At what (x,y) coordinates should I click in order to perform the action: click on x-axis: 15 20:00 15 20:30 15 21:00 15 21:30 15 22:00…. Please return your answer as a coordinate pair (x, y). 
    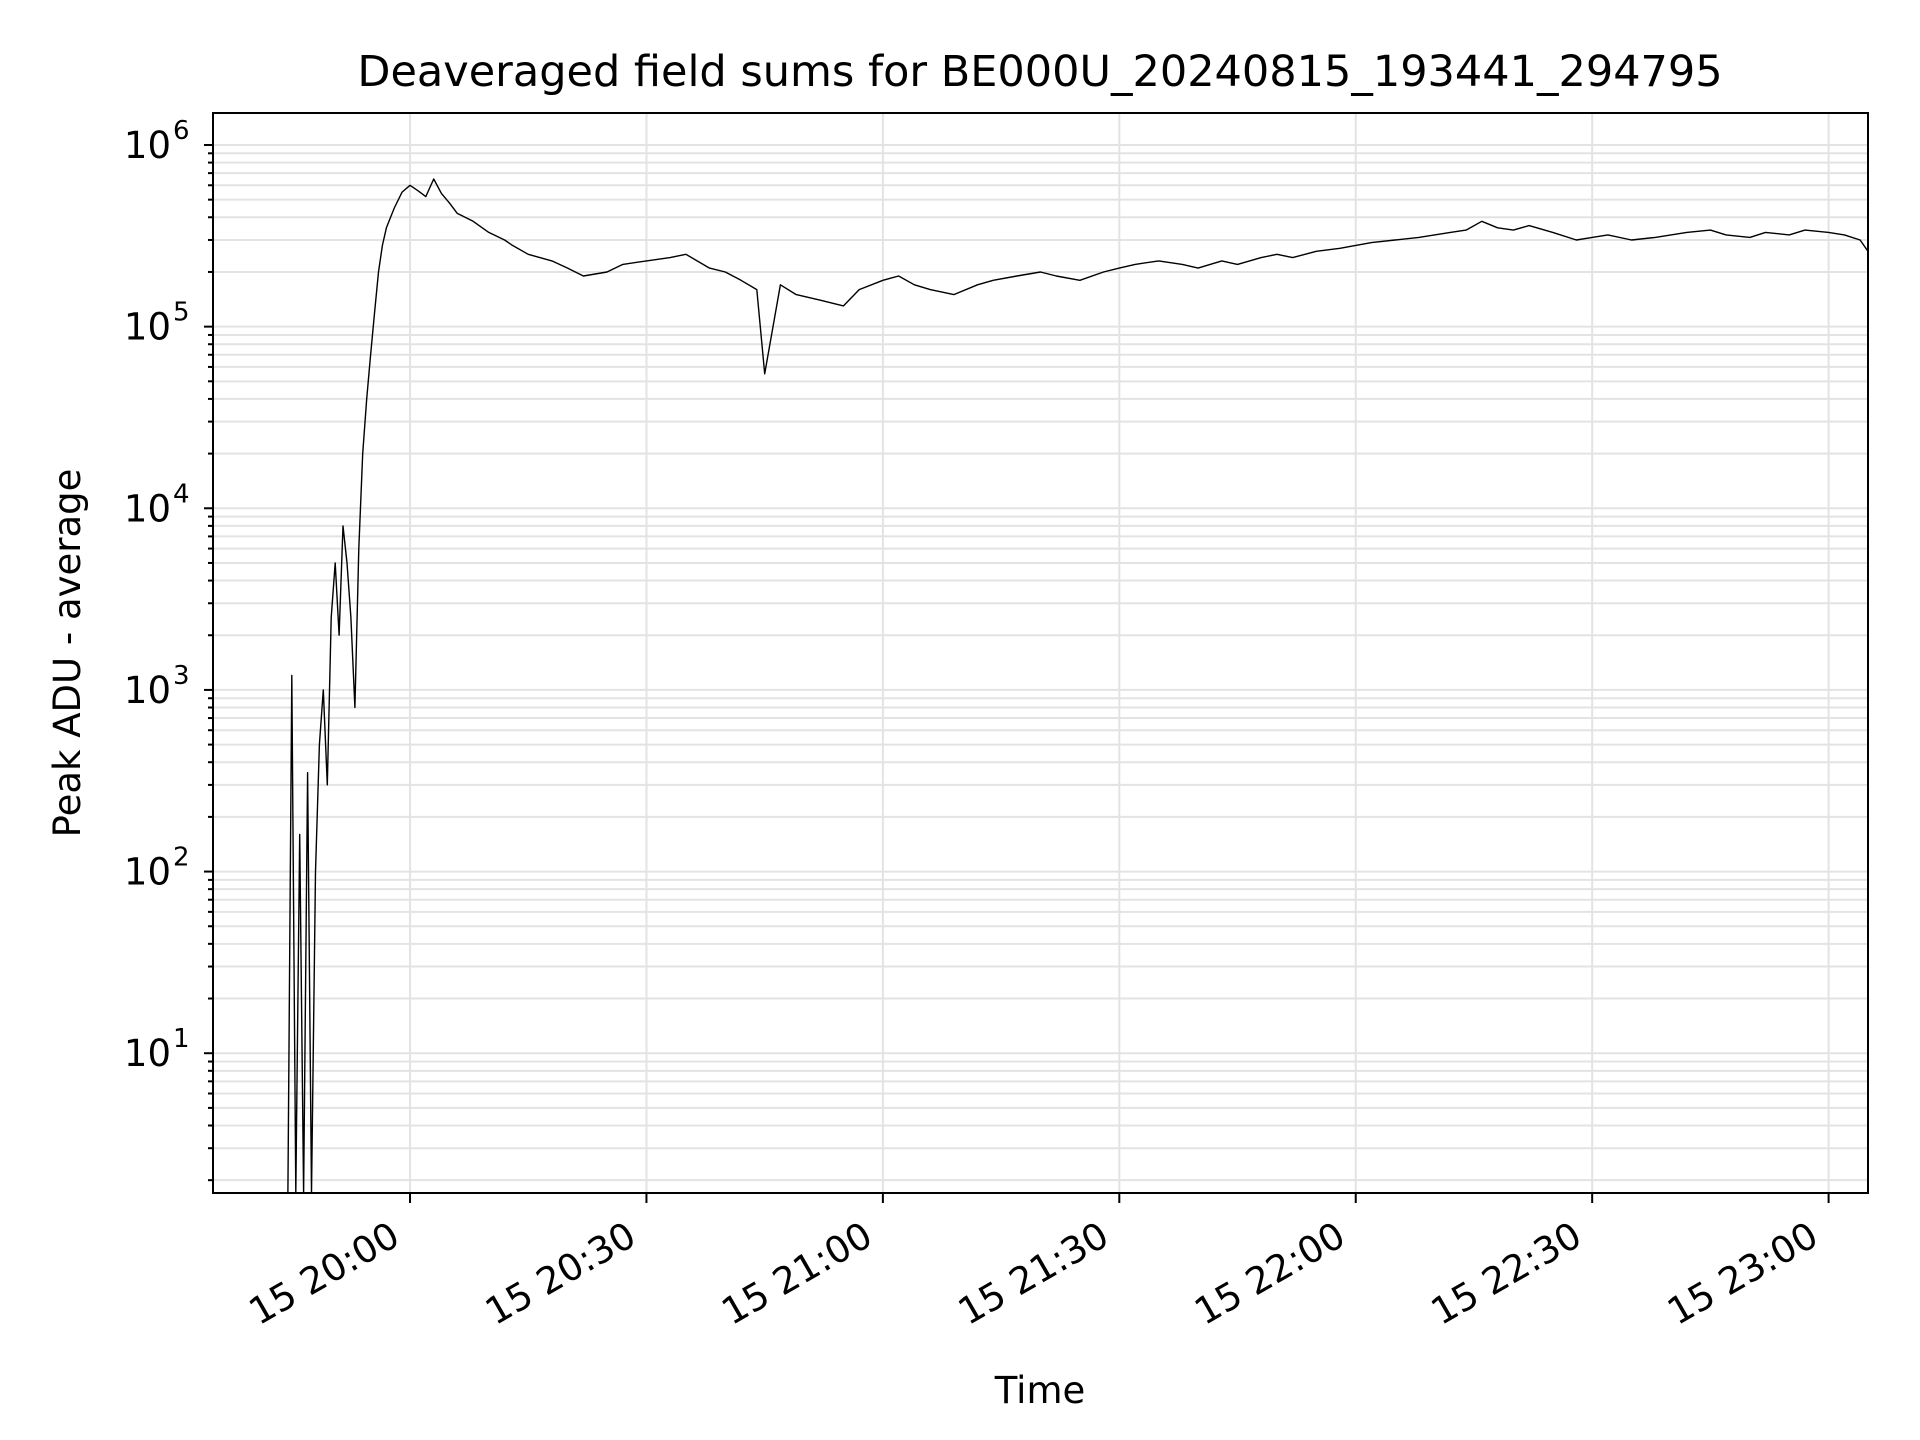
    Looking at the image, I should click on (1036, 1263).